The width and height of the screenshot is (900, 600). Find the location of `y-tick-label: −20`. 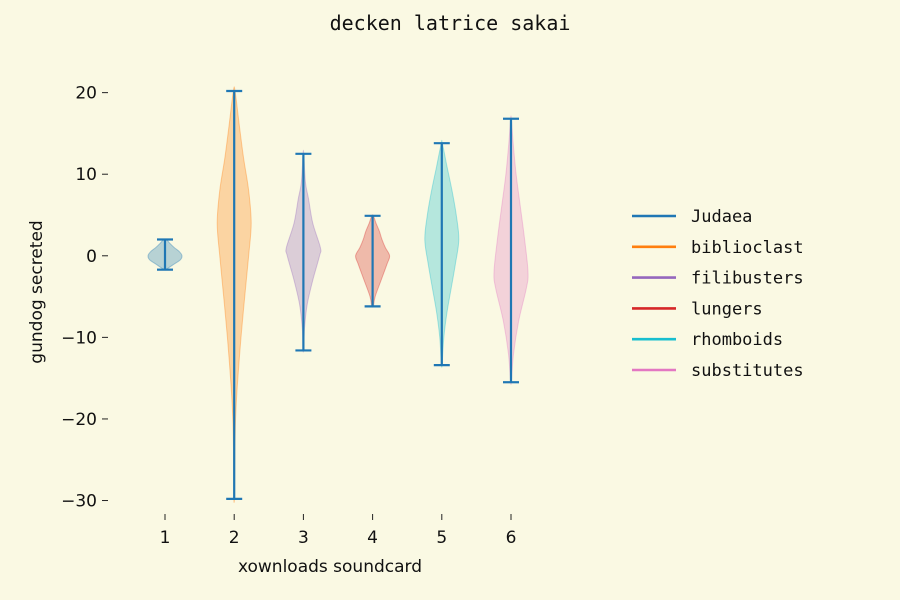

y-tick-label: −20 is located at coordinates (79, 420).